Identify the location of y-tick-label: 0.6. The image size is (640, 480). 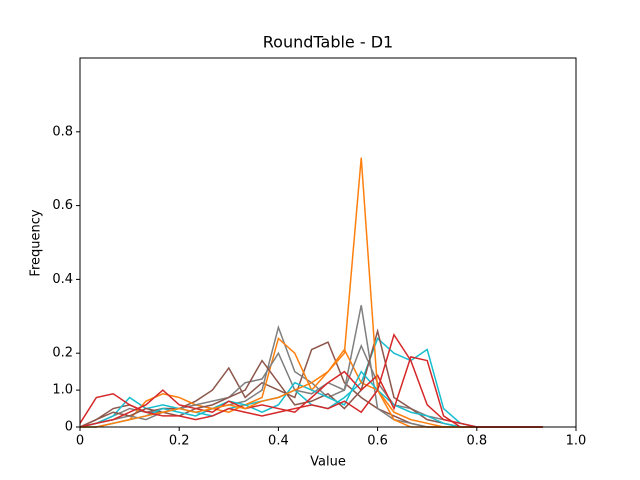
(62, 205).